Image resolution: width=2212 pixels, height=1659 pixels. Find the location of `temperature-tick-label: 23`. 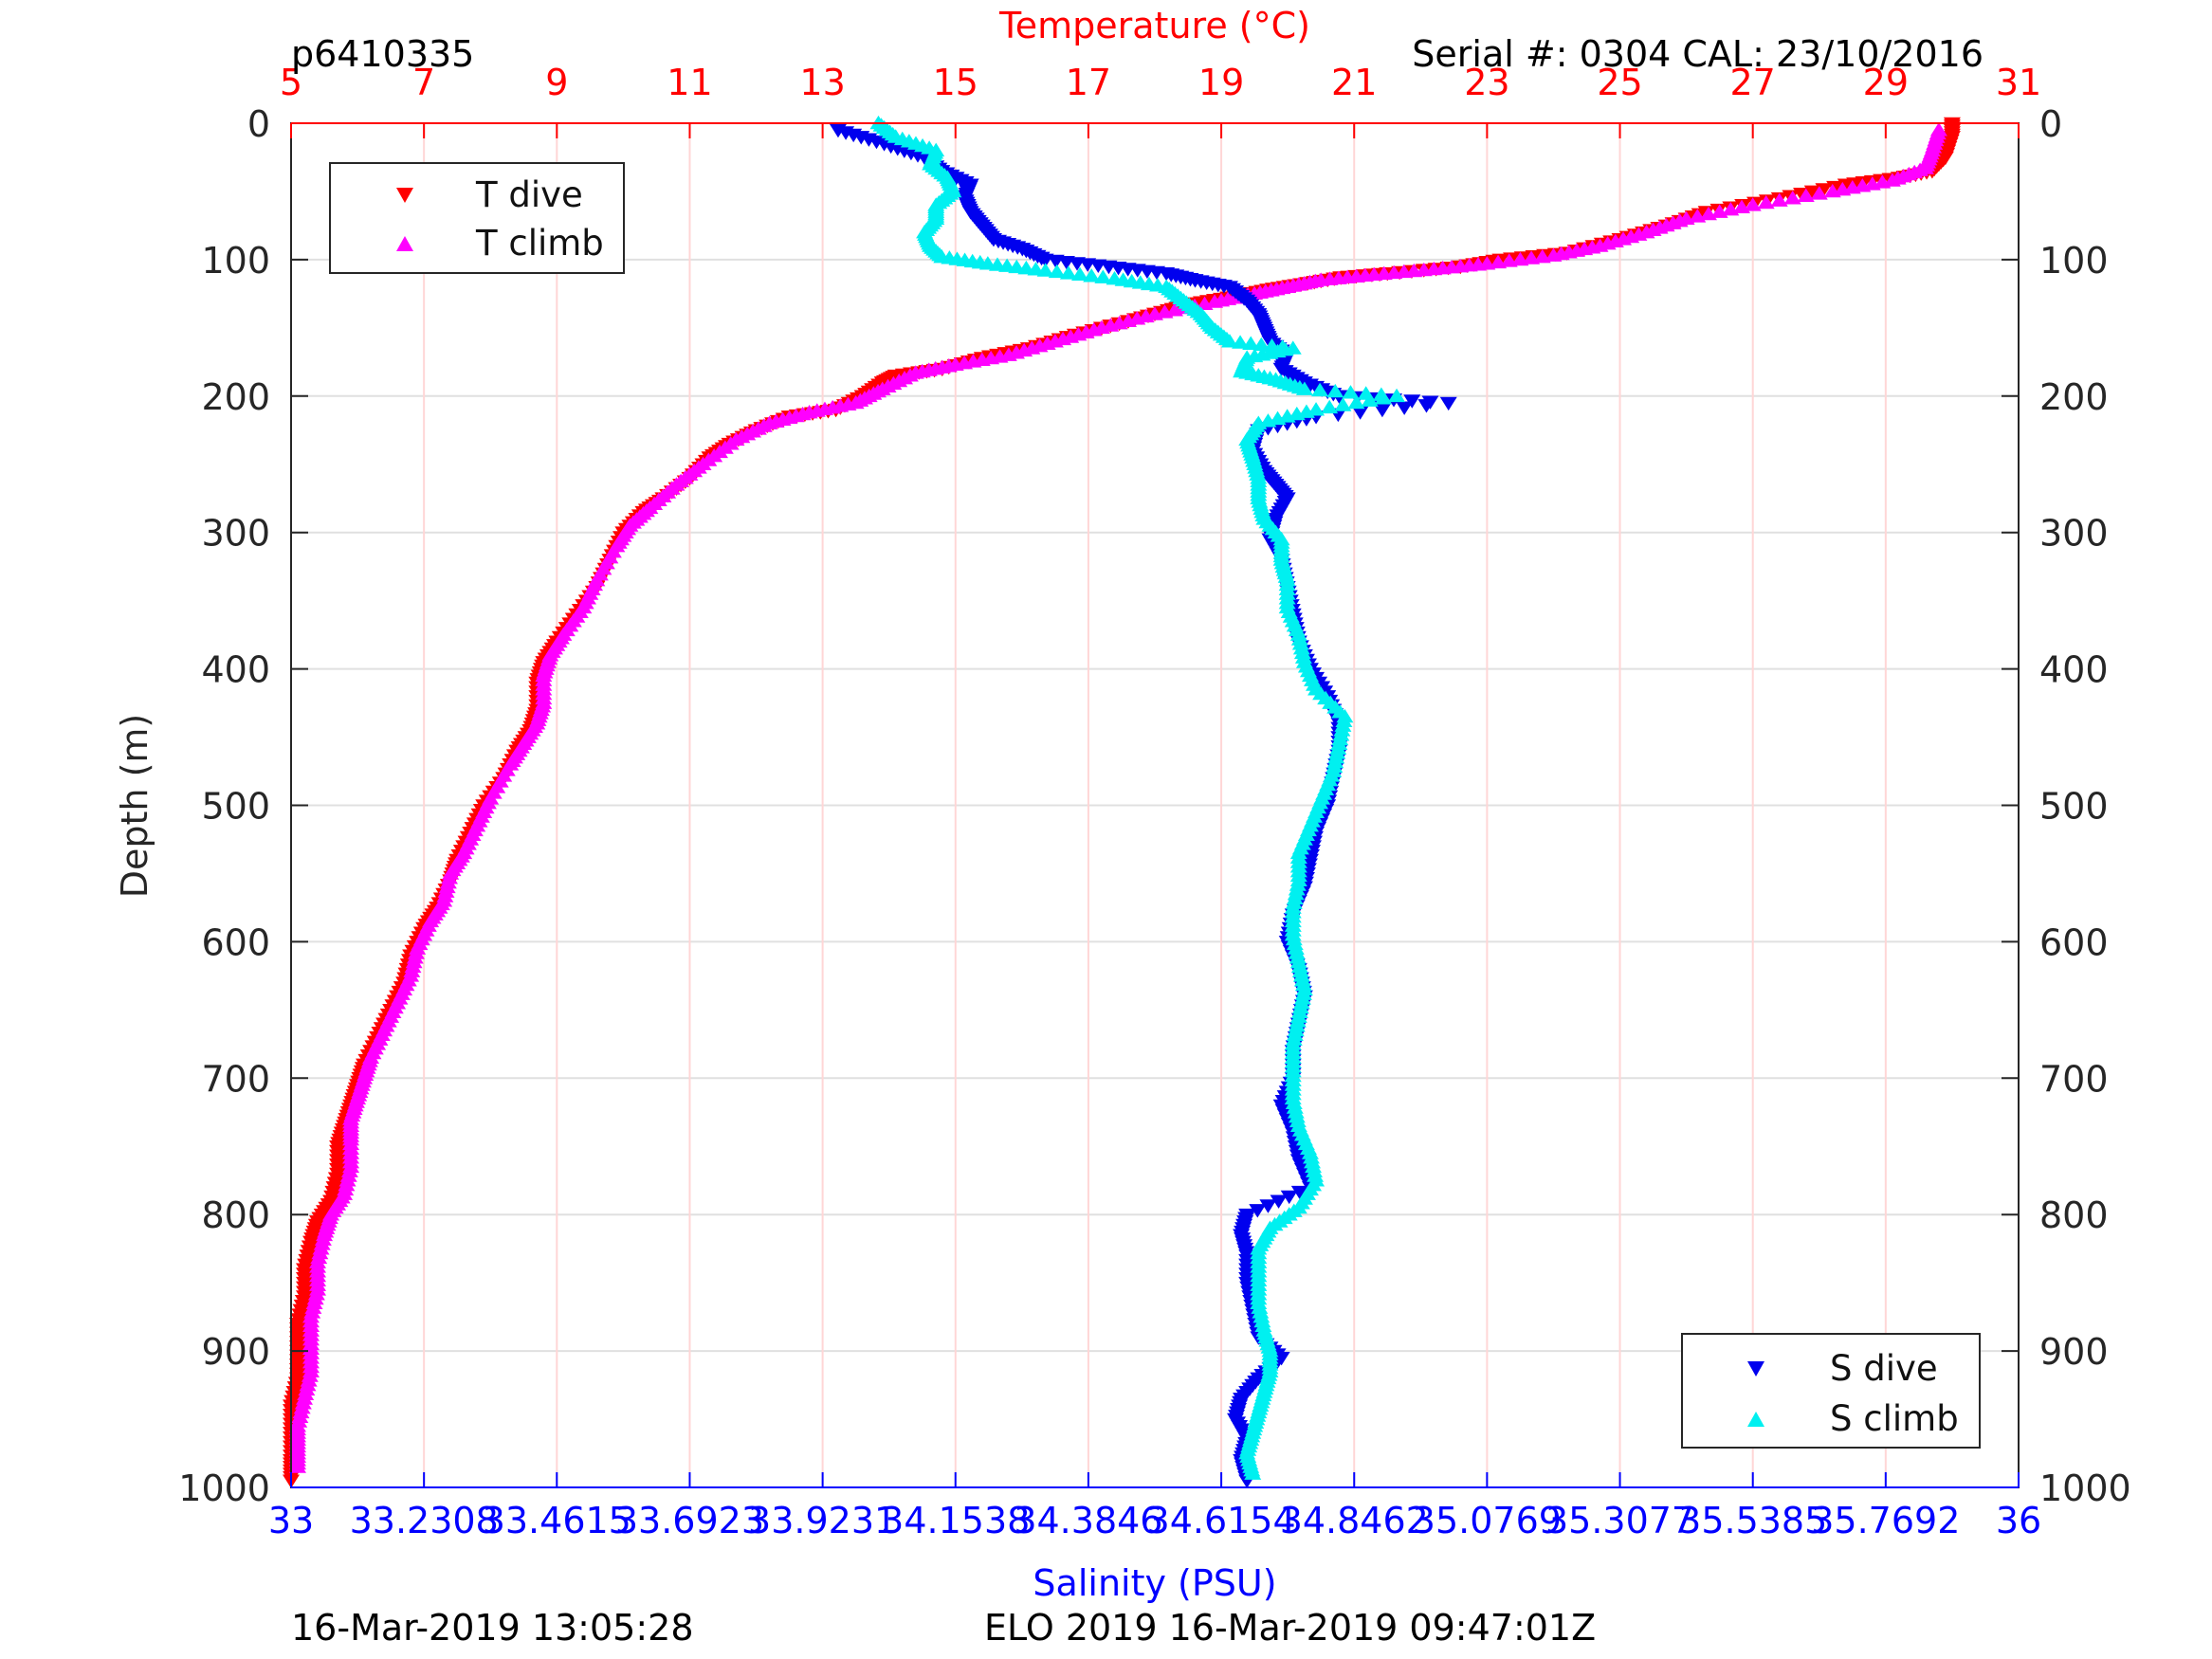

temperature-tick-label: 23 is located at coordinates (1486, 82).